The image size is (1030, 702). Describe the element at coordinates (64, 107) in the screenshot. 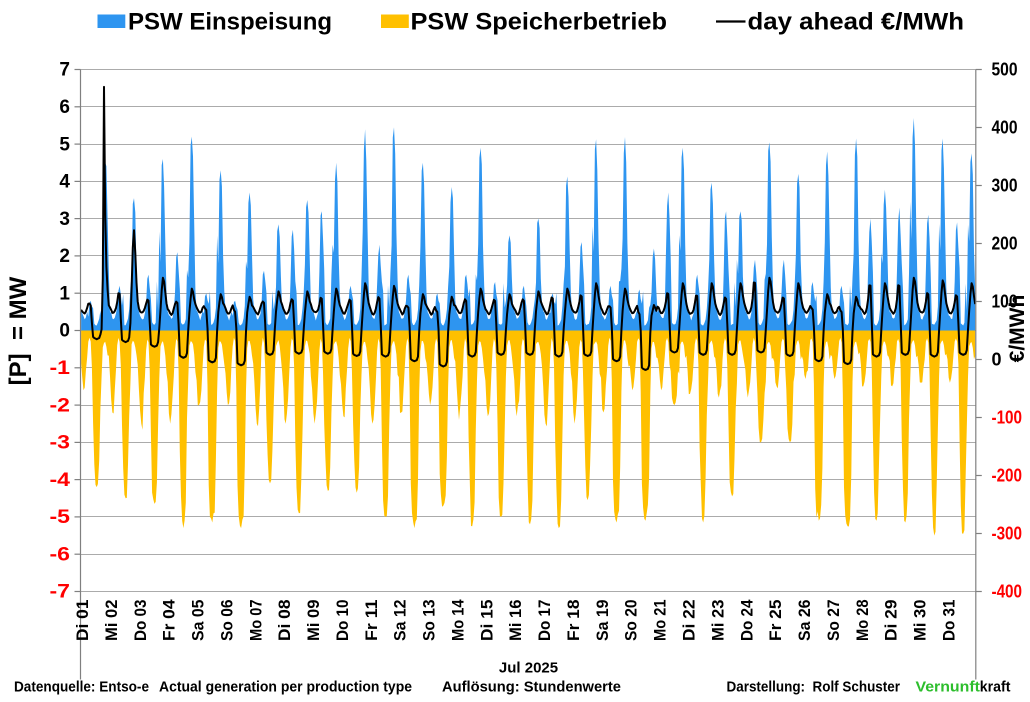

I see `svg-text: 6` at that location.